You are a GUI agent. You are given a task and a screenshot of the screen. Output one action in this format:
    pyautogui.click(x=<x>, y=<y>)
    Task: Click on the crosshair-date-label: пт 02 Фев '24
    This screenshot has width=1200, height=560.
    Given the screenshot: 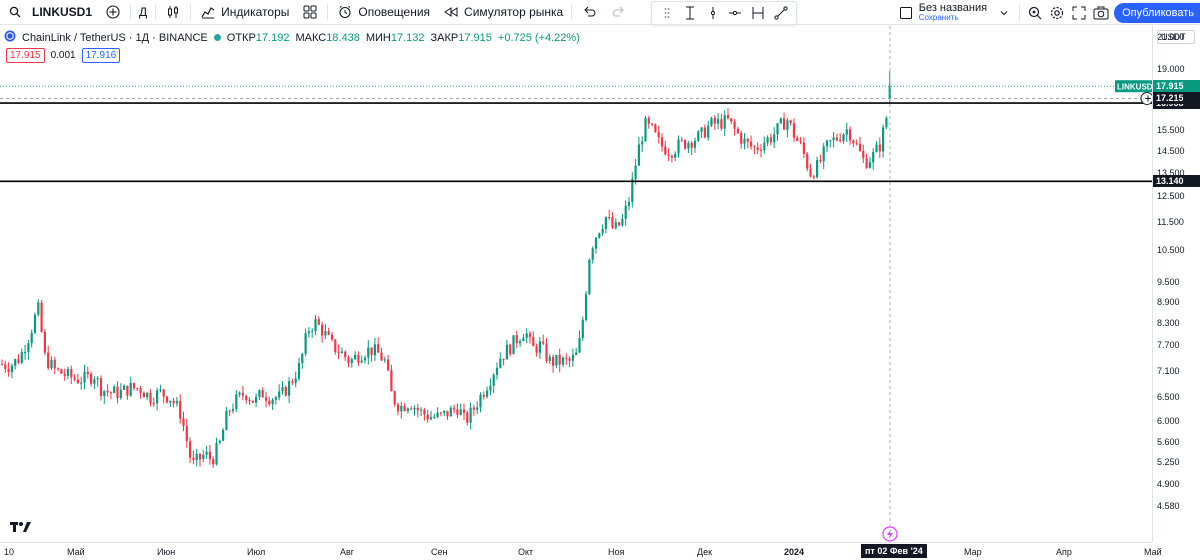 What is the action you would take?
    pyautogui.click(x=894, y=551)
    